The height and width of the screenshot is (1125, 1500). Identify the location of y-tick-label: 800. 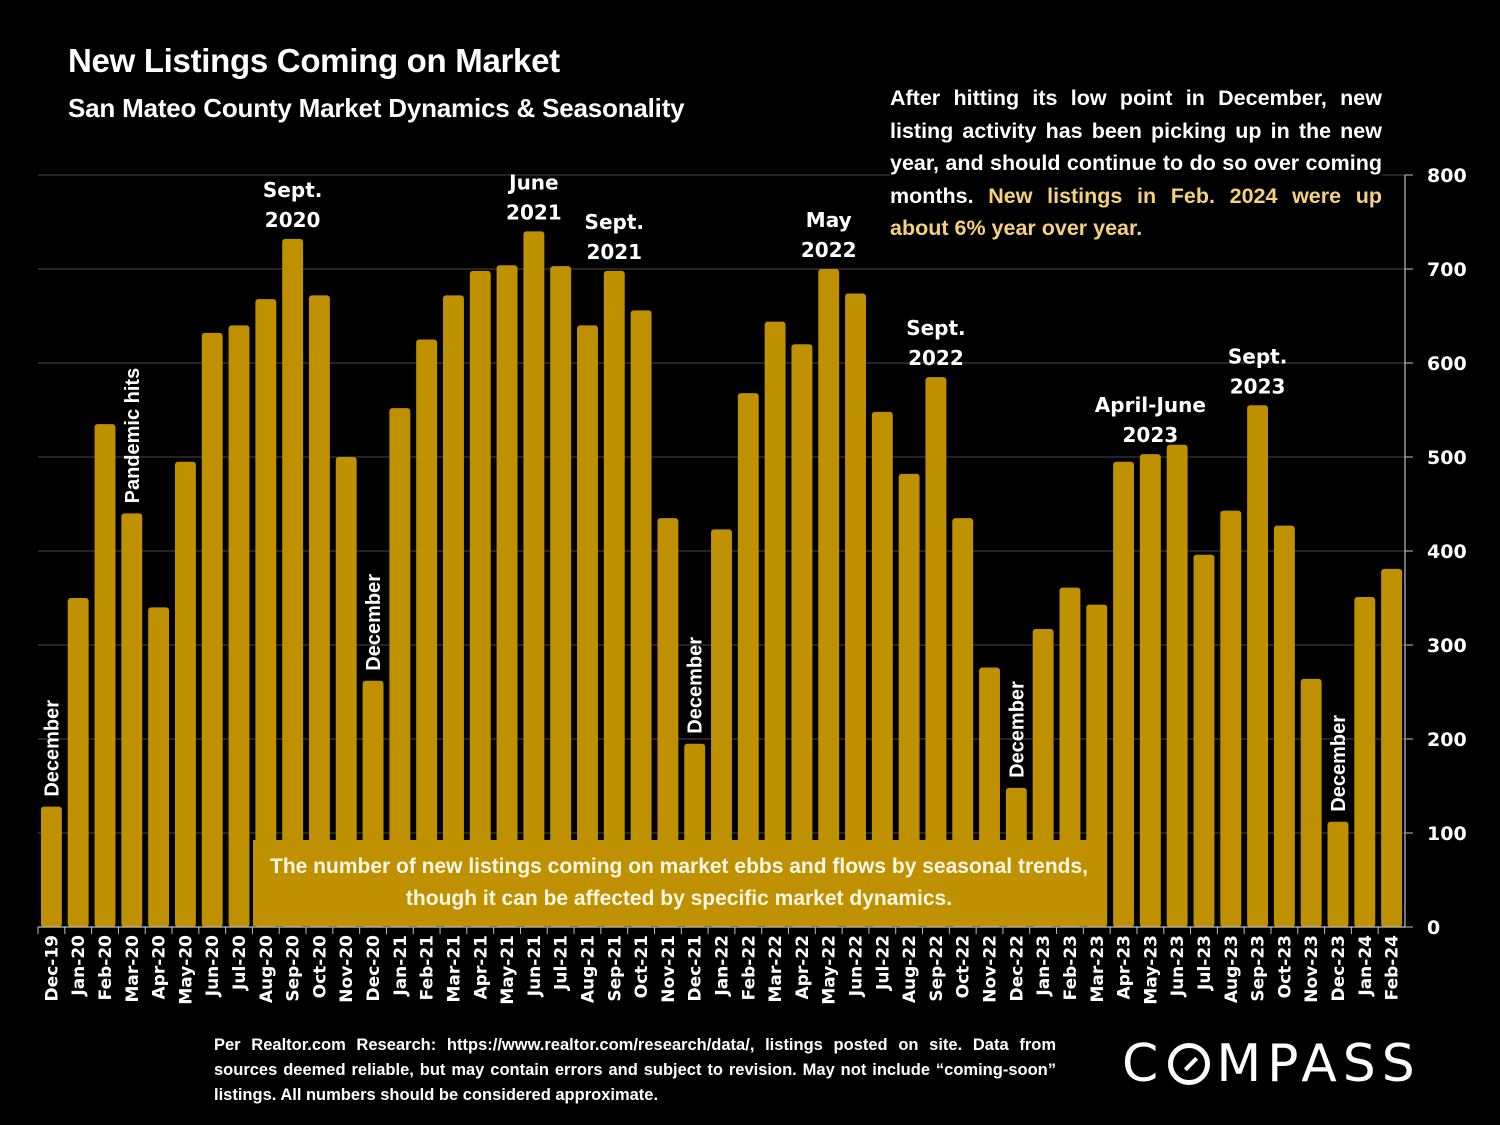
(1447, 176).